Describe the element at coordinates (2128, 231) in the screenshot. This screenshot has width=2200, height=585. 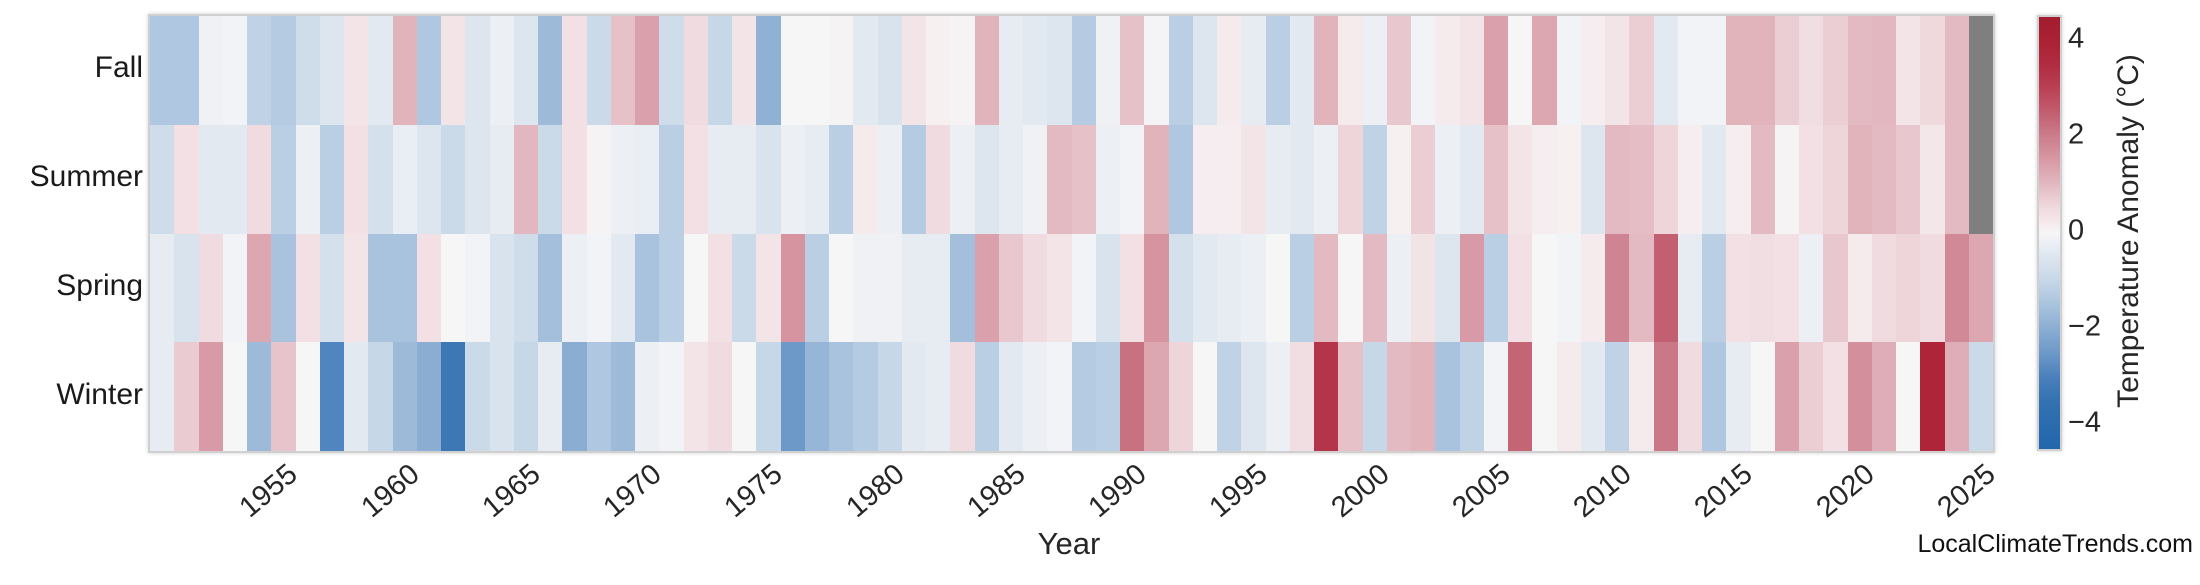
I see `colorbar-title: Temperature Anomaly (°C)` at that location.